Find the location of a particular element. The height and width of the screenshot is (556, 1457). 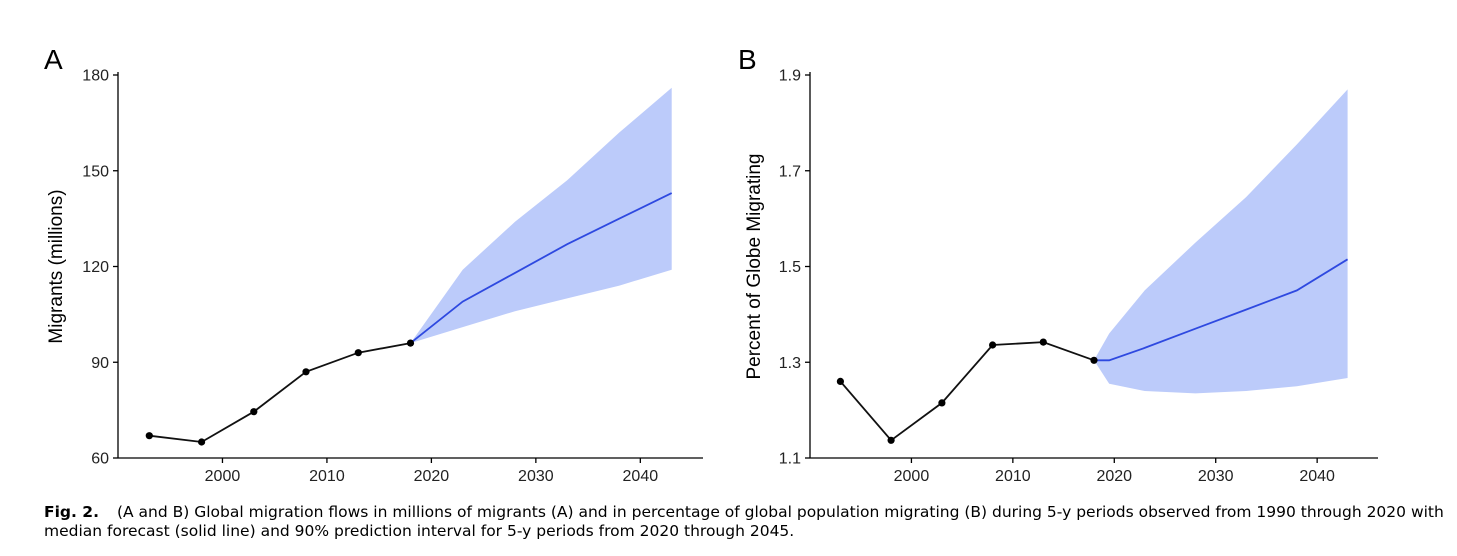

panel-b-x-tick-label: 2020 is located at coordinates (1114, 476).